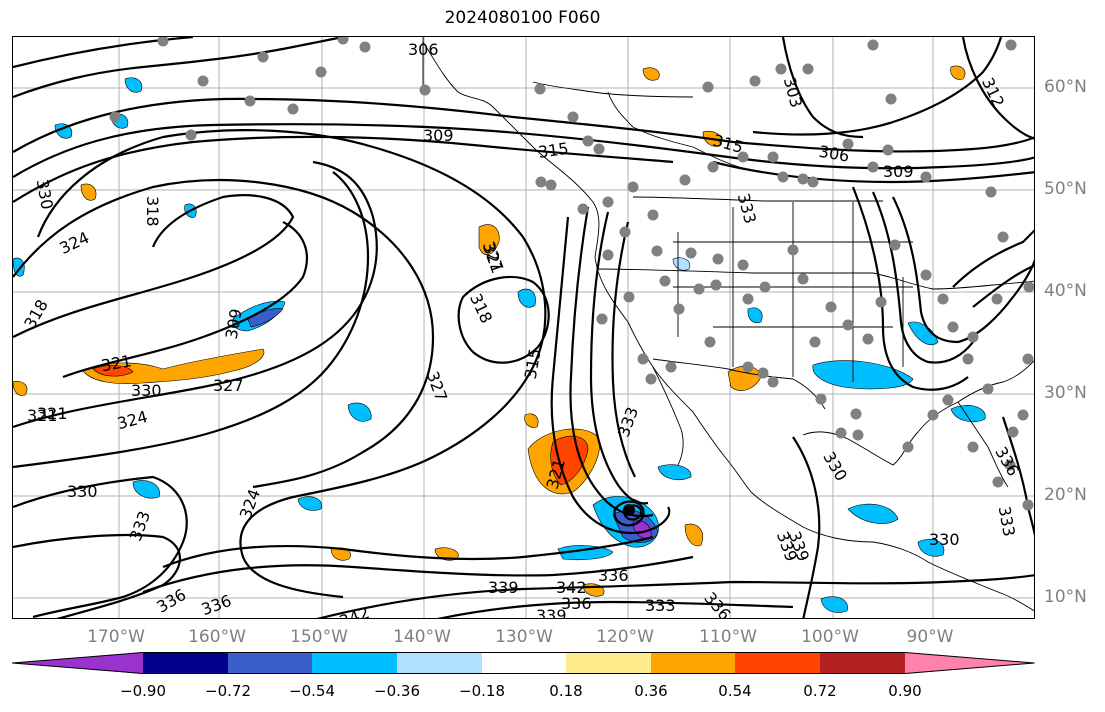 This screenshot has width=1105, height=712. What do you see at coordinates (228, 691) in the screenshot?
I see `colorbar-tick-label: −0.72` at bounding box center [228, 691].